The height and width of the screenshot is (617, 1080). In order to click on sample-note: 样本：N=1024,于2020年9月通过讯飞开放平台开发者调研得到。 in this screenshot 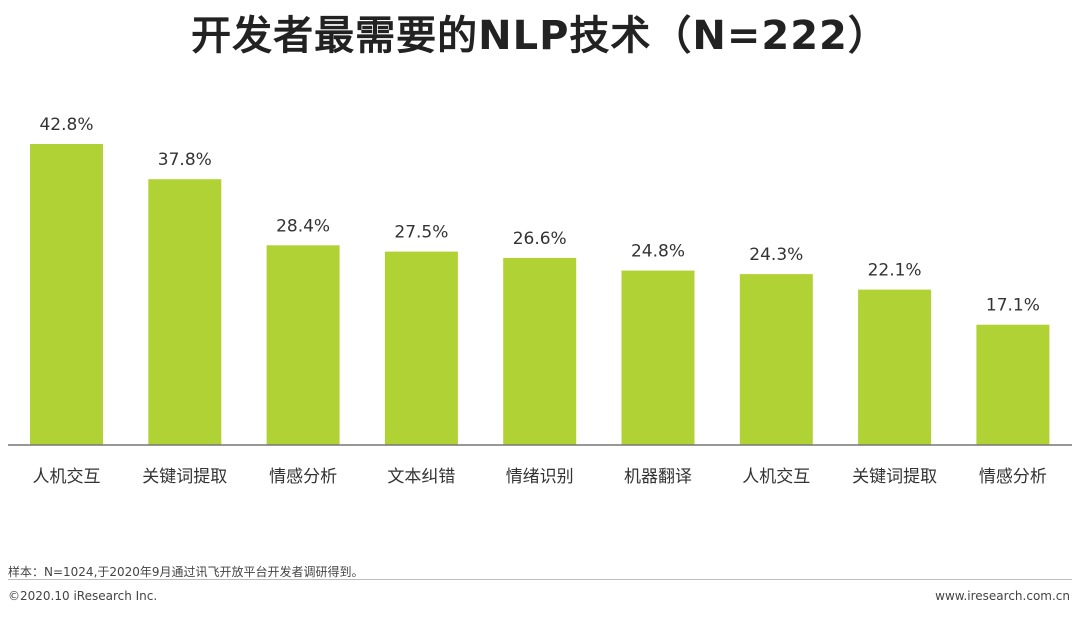, I will do `click(186, 572)`.